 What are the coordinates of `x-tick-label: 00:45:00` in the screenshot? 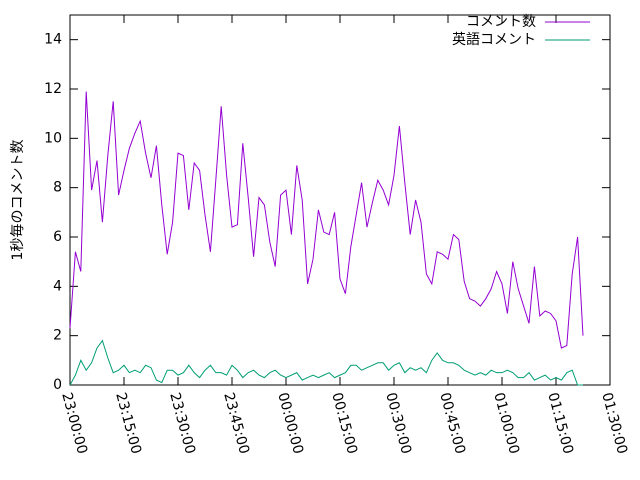 It's located at (452, 423).